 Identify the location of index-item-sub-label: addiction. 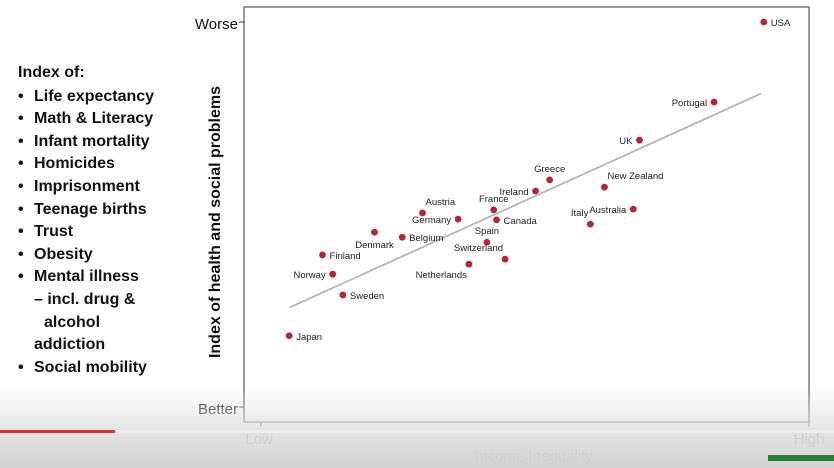
(70, 345).